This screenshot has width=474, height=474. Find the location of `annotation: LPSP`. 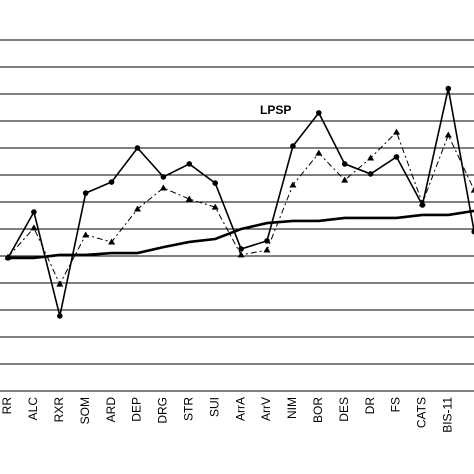

annotation: LPSP is located at coordinates (275, 110).